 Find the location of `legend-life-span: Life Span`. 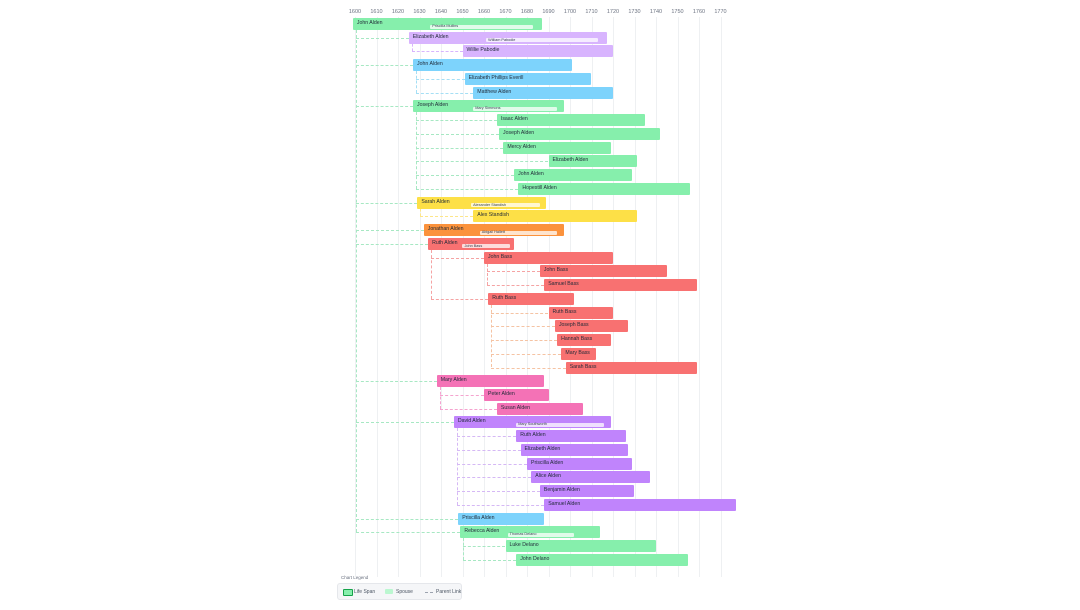

legend-life-span: Life Span is located at coordinates (365, 592).